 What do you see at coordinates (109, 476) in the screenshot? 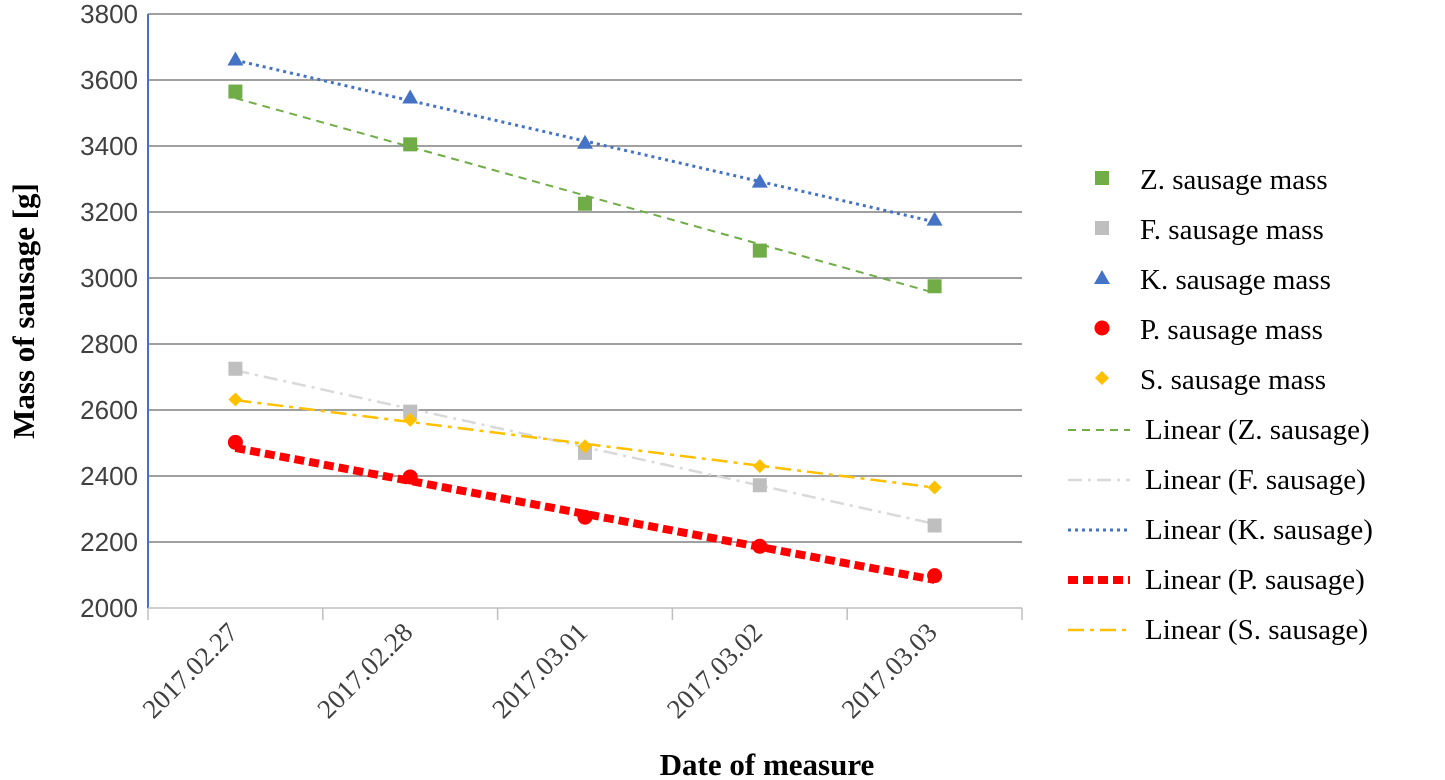
I see `y-tick-label: 2400` at bounding box center [109, 476].